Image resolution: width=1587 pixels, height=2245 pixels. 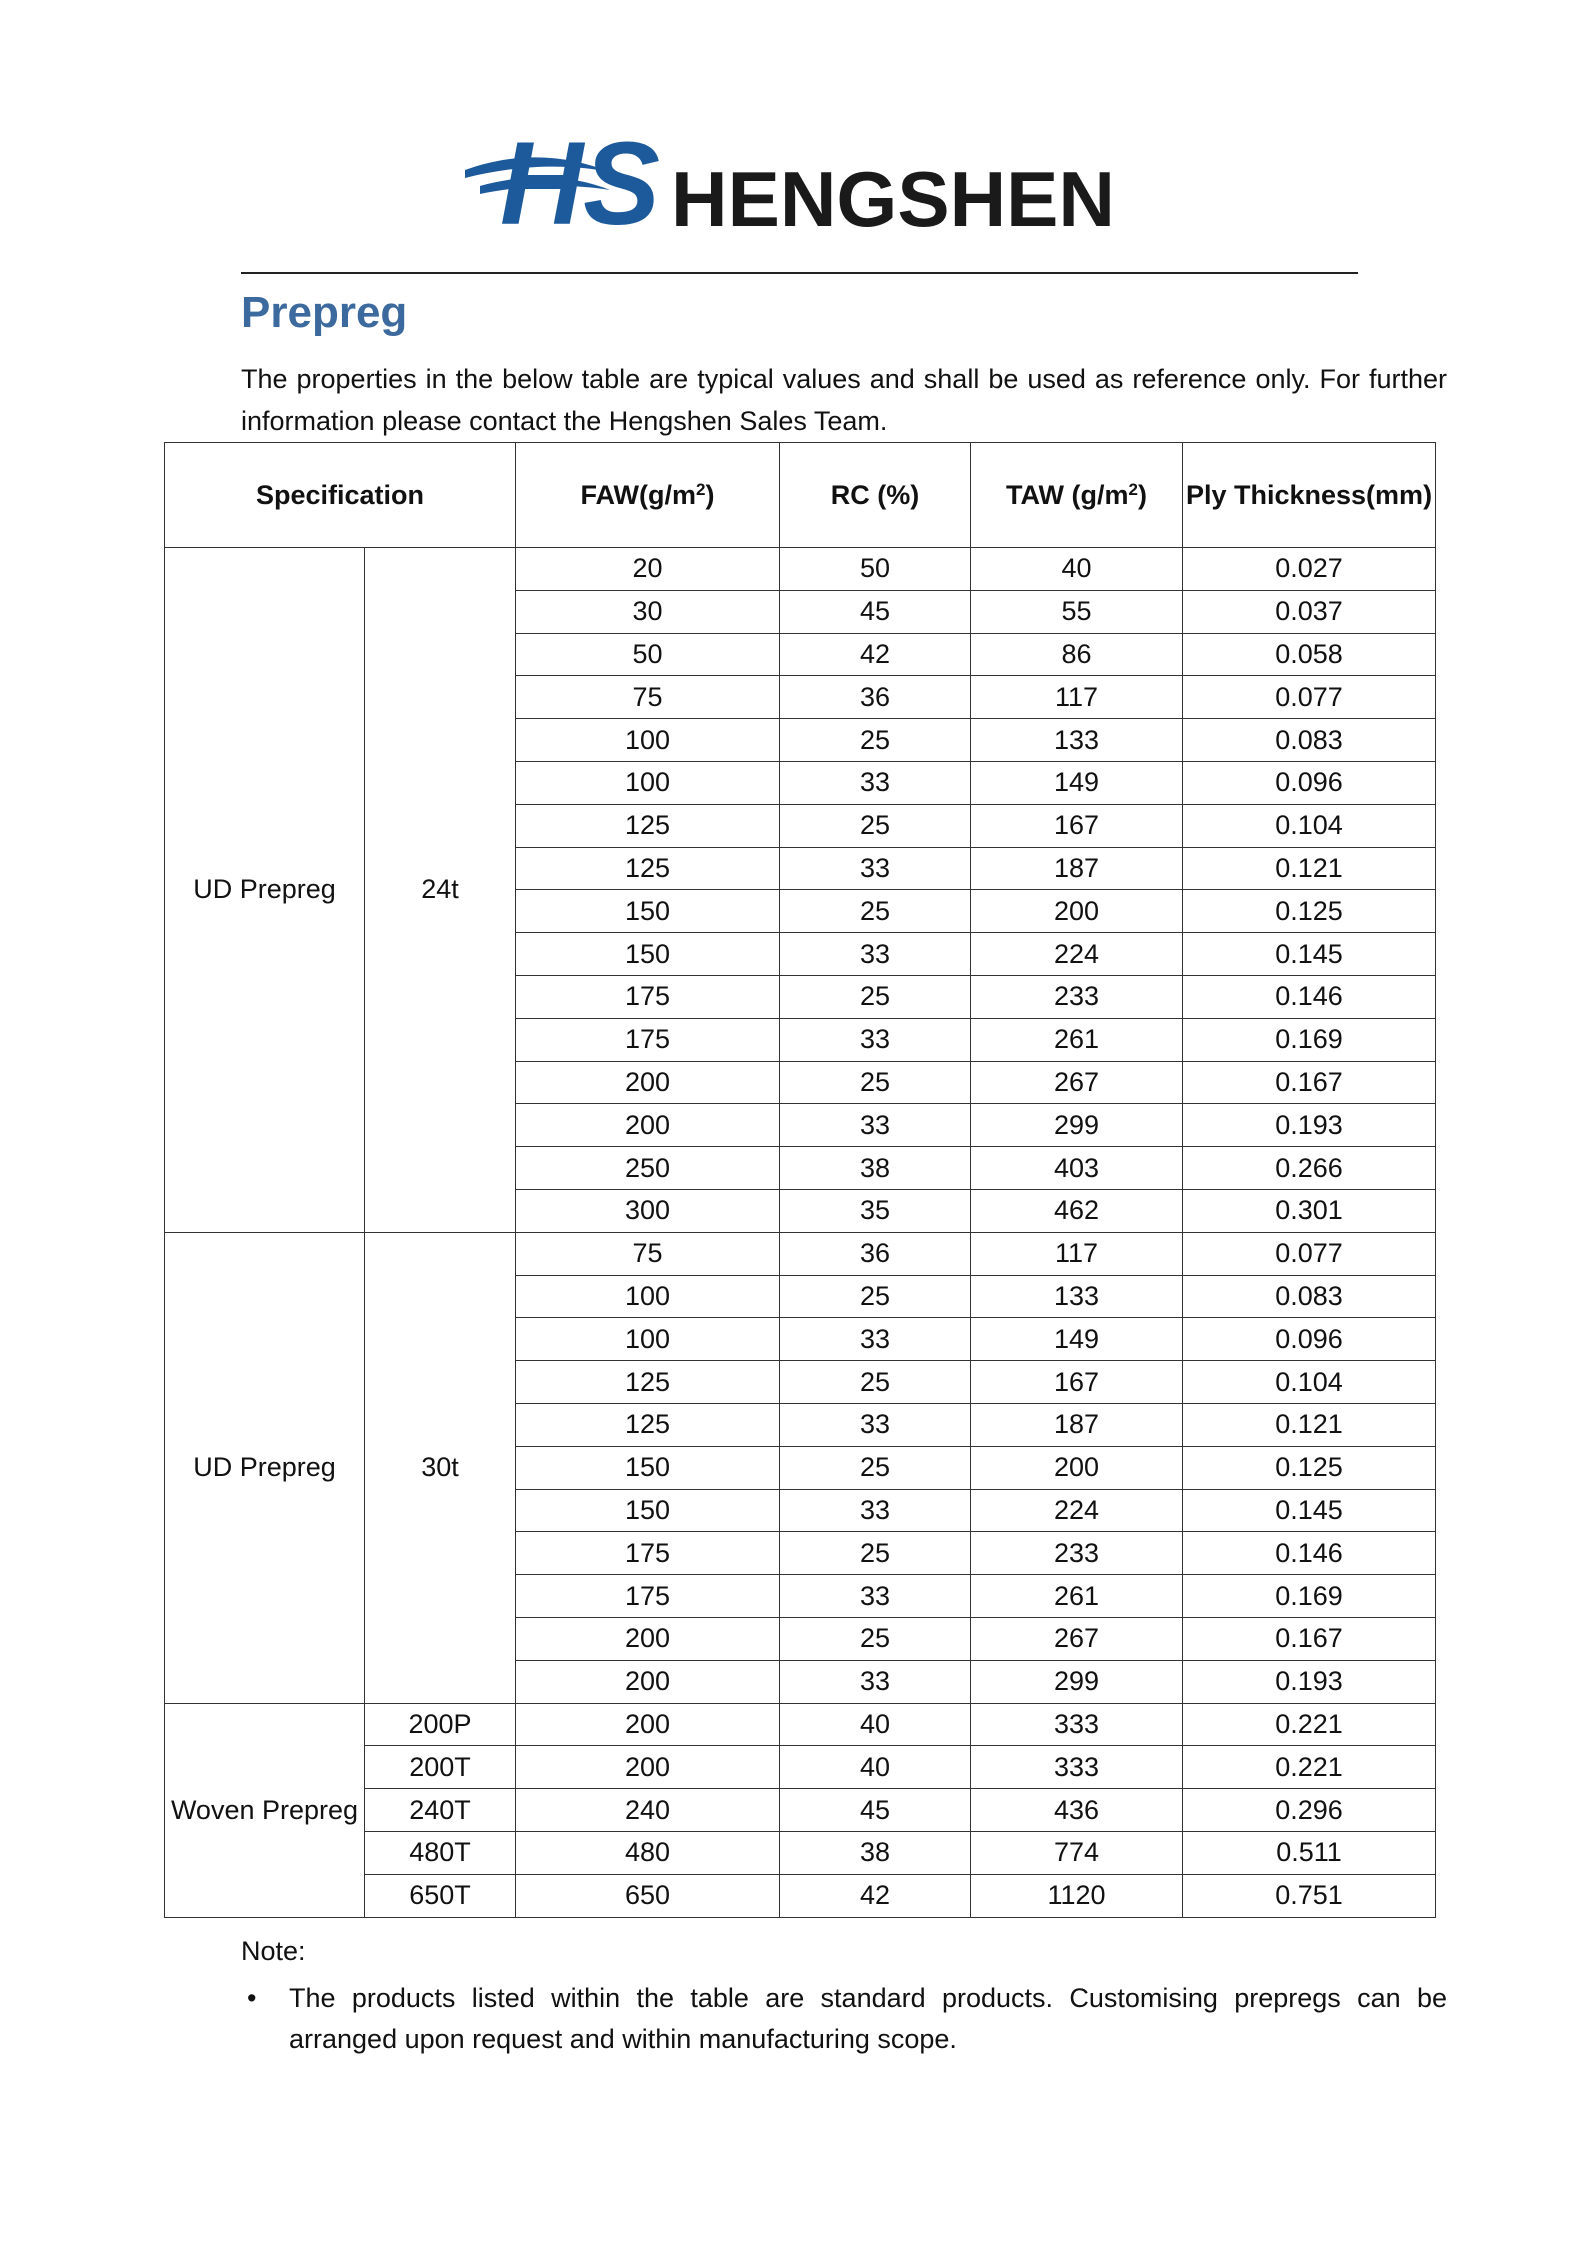 I want to click on grade-cell: 24t, so click(x=440, y=890).